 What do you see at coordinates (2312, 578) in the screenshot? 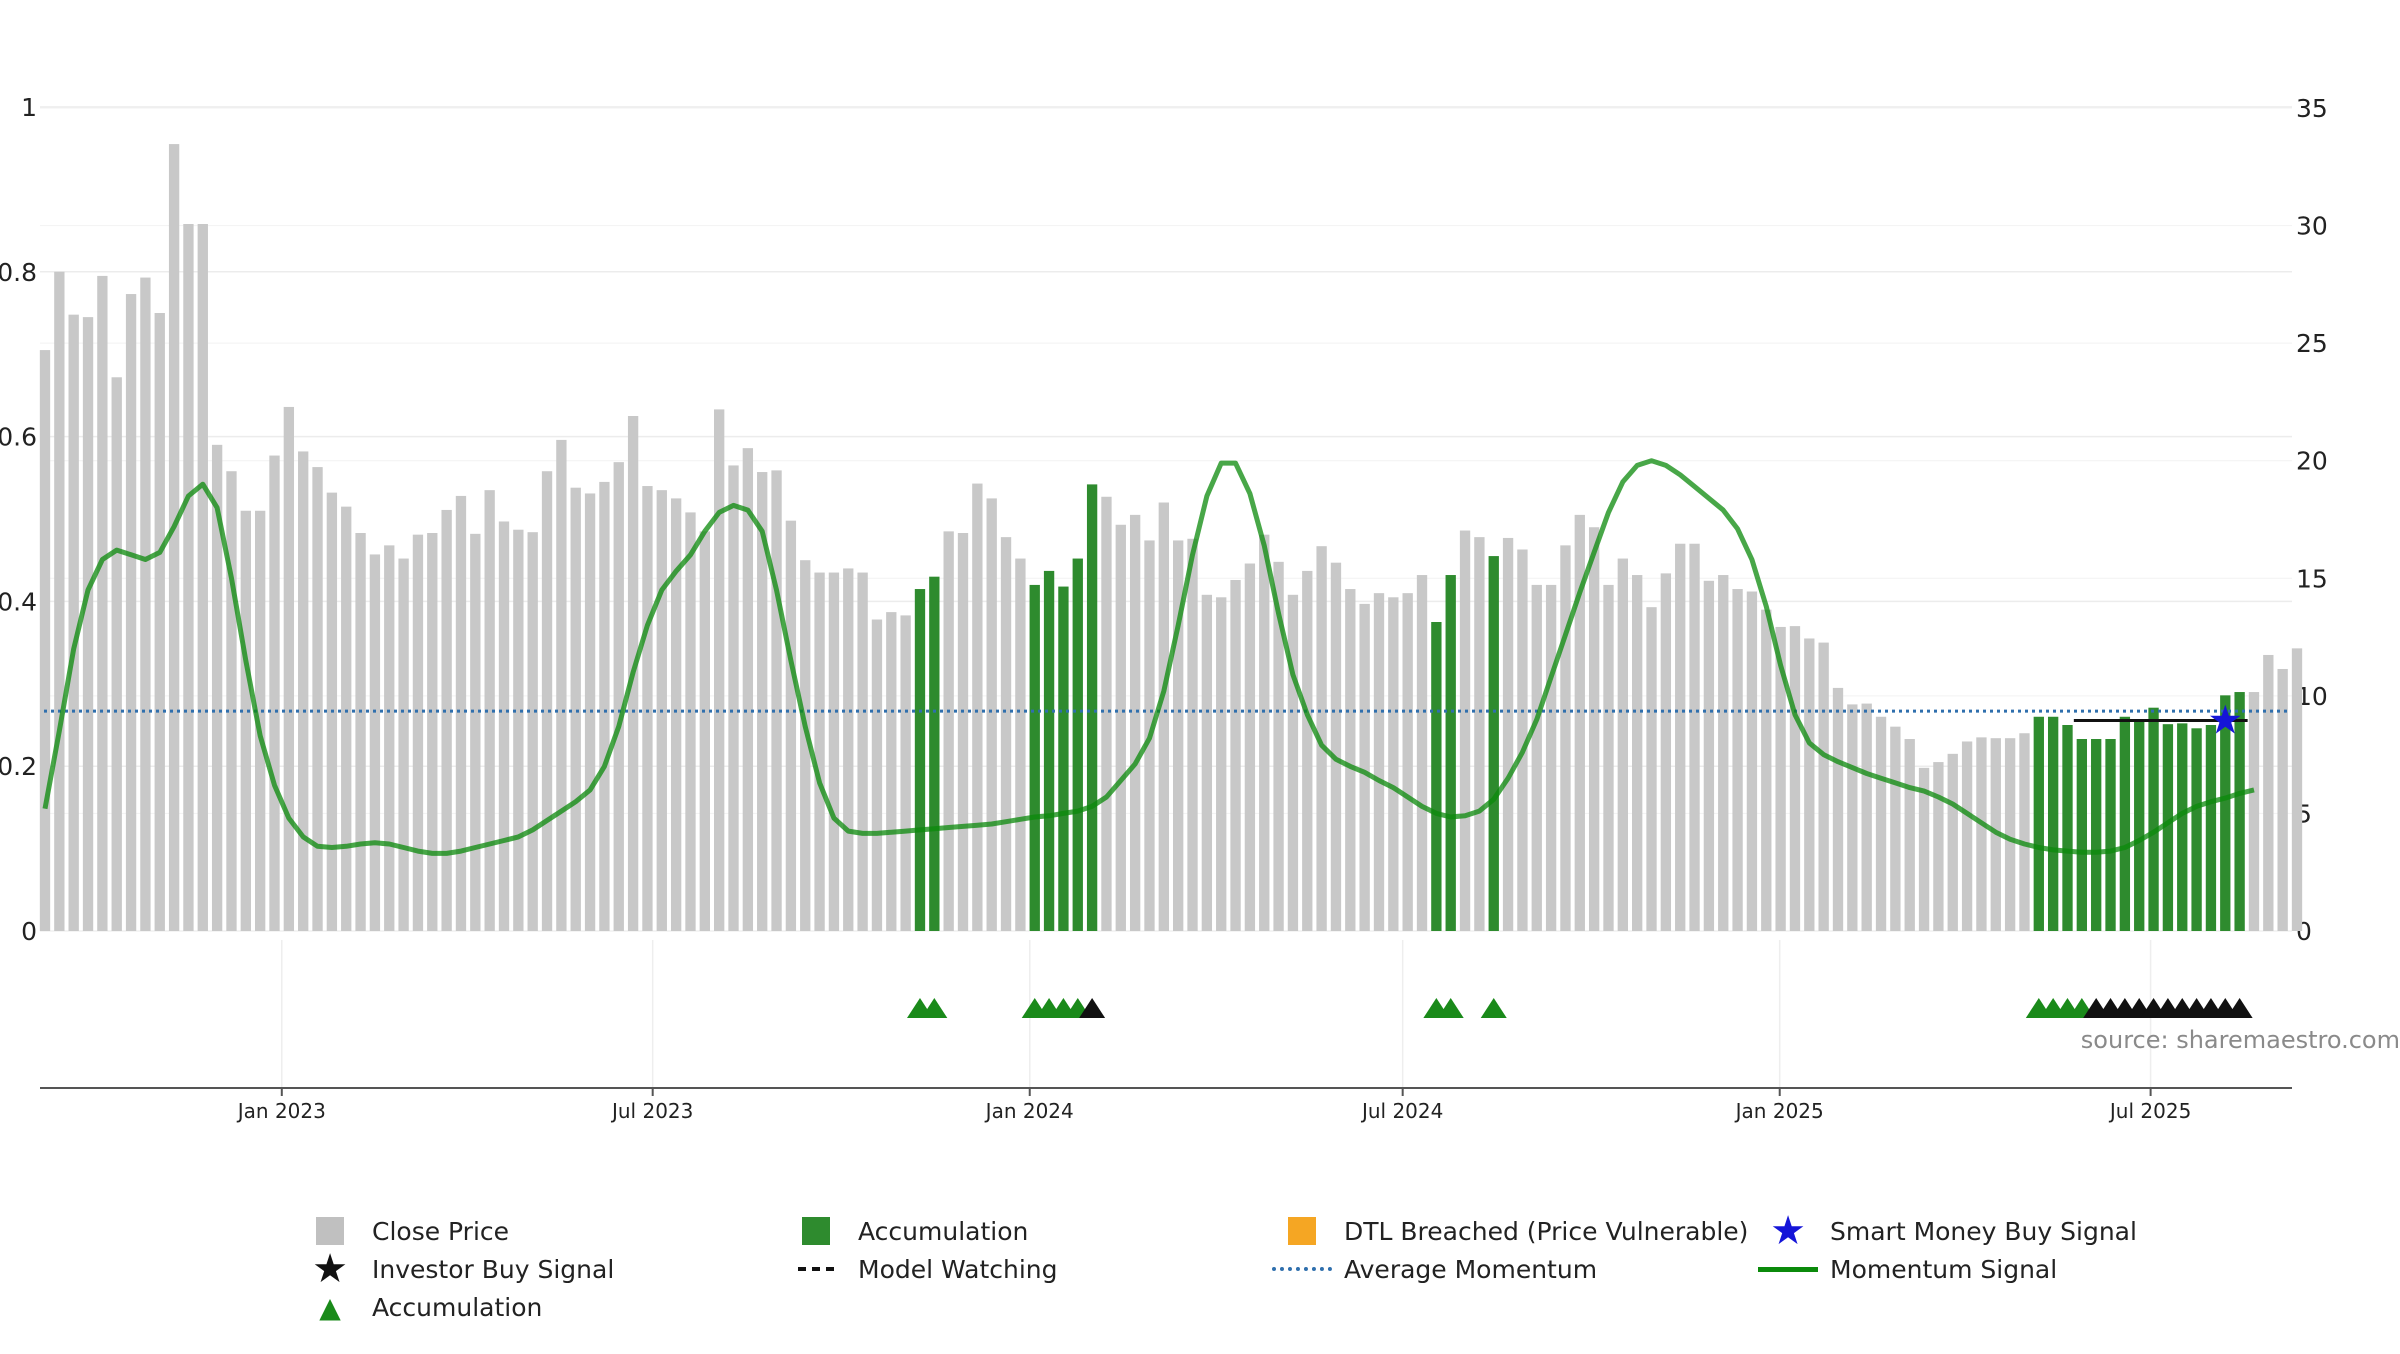
I see `y-right-tick-label: 15` at bounding box center [2312, 578].